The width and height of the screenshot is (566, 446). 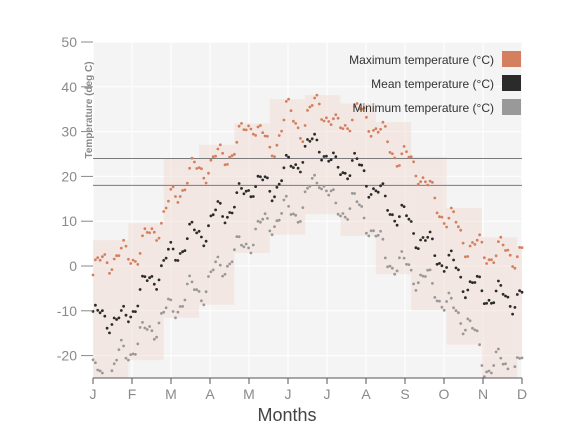 What do you see at coordinates (210, 394) in the screenshot?
I see `x-tick-label: A` at bounding box center [210, 394].